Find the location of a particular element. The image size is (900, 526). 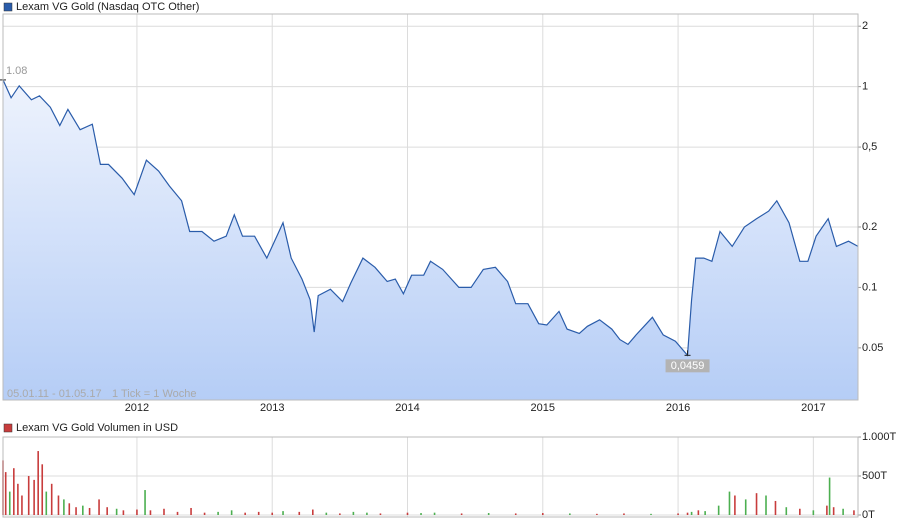

x-tick-label: 2014 is located at coordinates (407, 408).